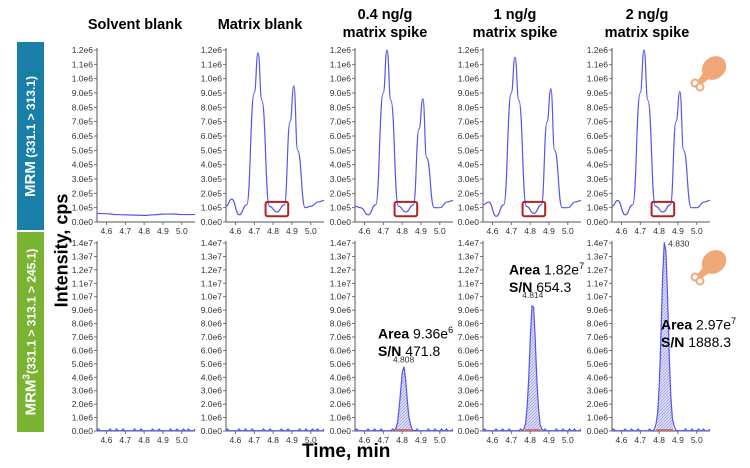 The image size is (750, 468). What do you see at coordinates (679, 243) in the screenshot?
I see `peak-rt-label: 4.830` at bounding box center [679, 243].